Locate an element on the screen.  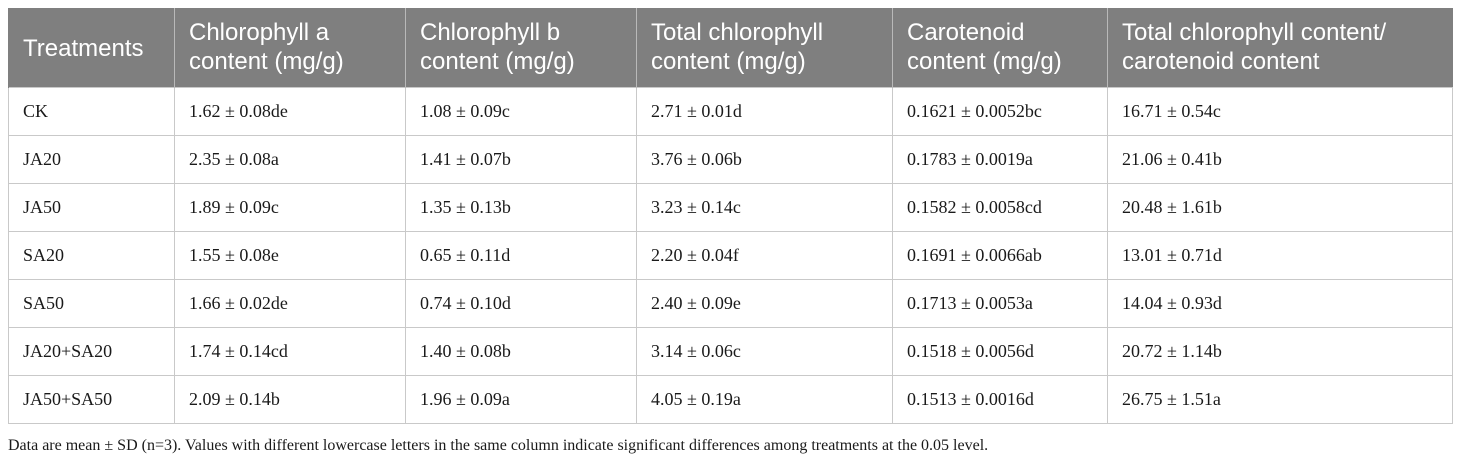
table-cell: 0.1518 ± 0.0056d is located at coordinates (1000, 351).